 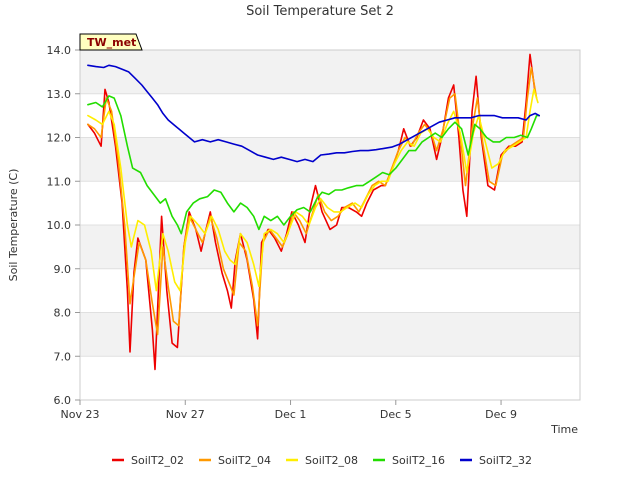 What do you see at coordinates (331, 460) in the screenshot?
I see `legend-label: SoilT2_08` at bounding box center [331, 460].